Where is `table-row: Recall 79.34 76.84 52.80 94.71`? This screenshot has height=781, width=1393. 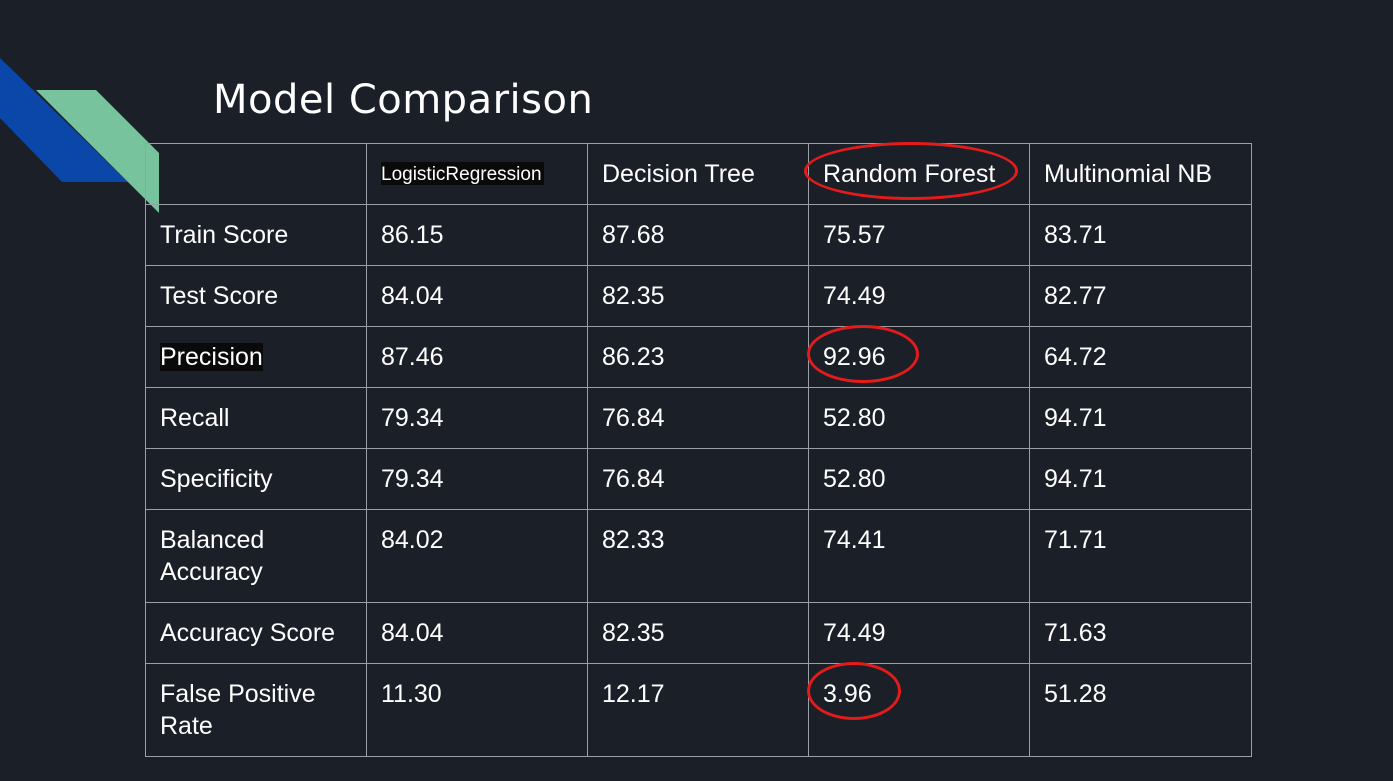 table-row: Recall 79.34 76.84 52.80 94.71 is located at coordinates (698, 418).